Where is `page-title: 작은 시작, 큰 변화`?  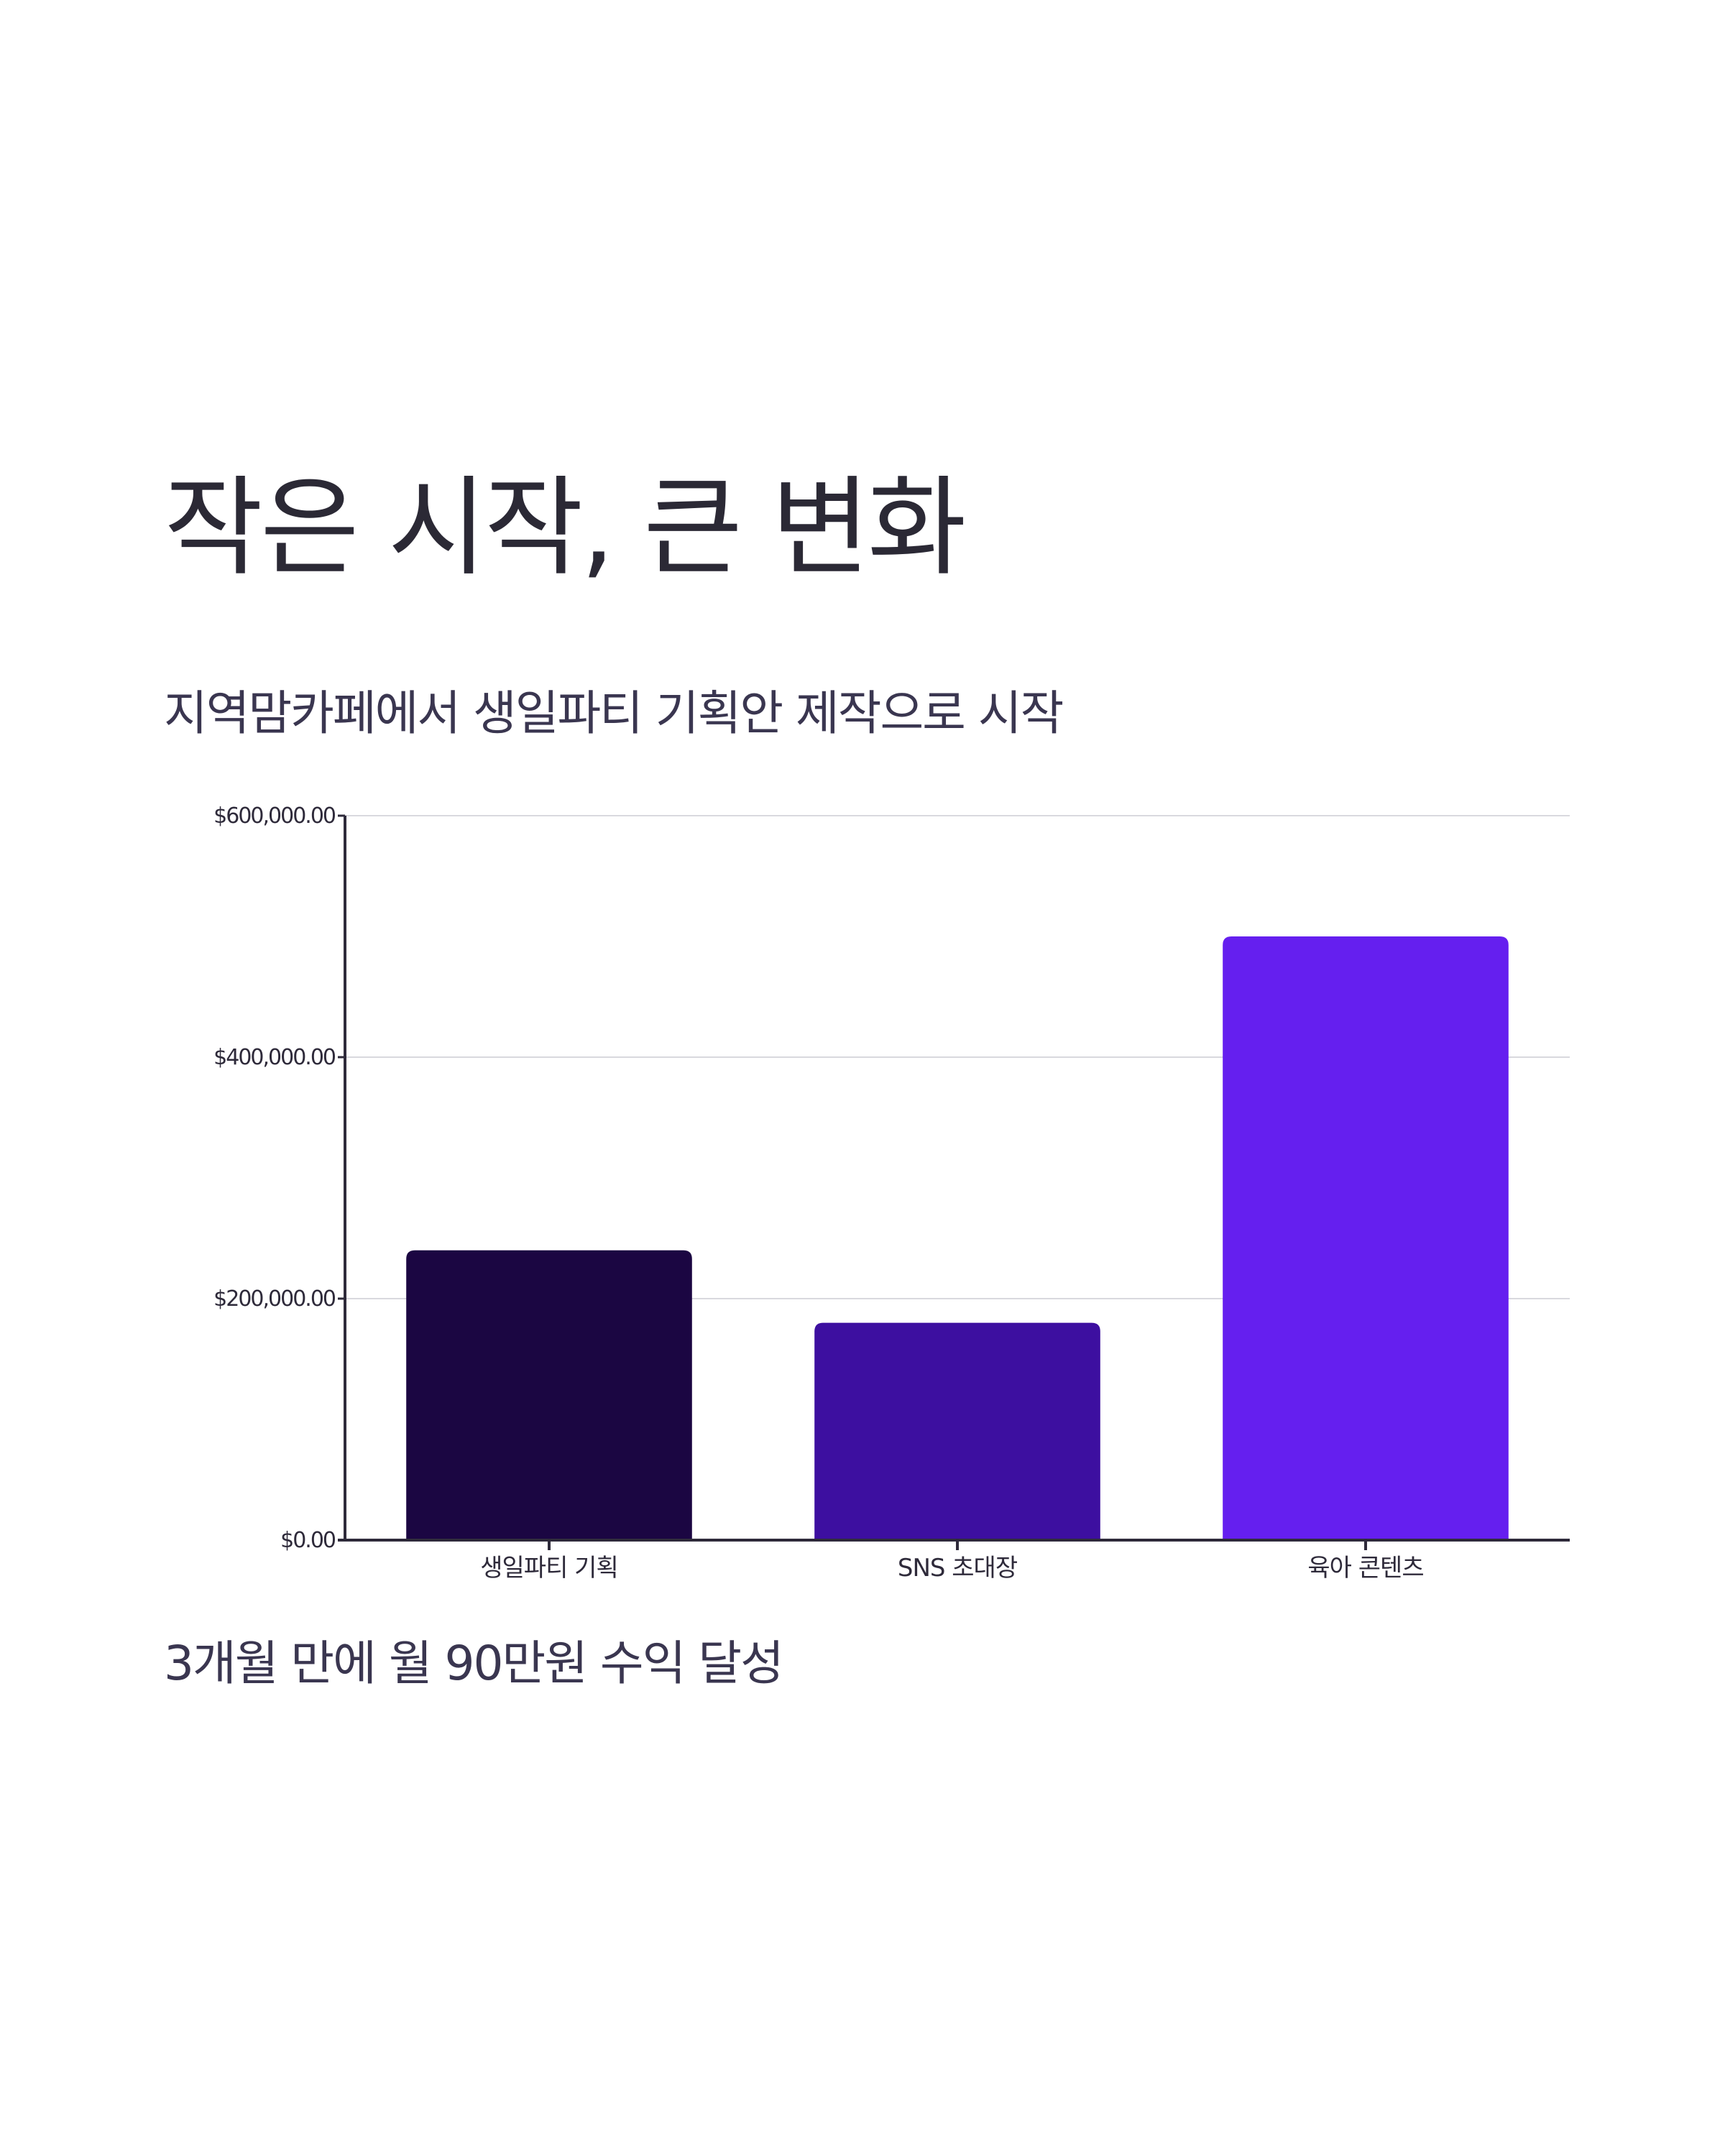
page-title: 작은 시작, 큰 변화 is located at coordinates (565, 528).